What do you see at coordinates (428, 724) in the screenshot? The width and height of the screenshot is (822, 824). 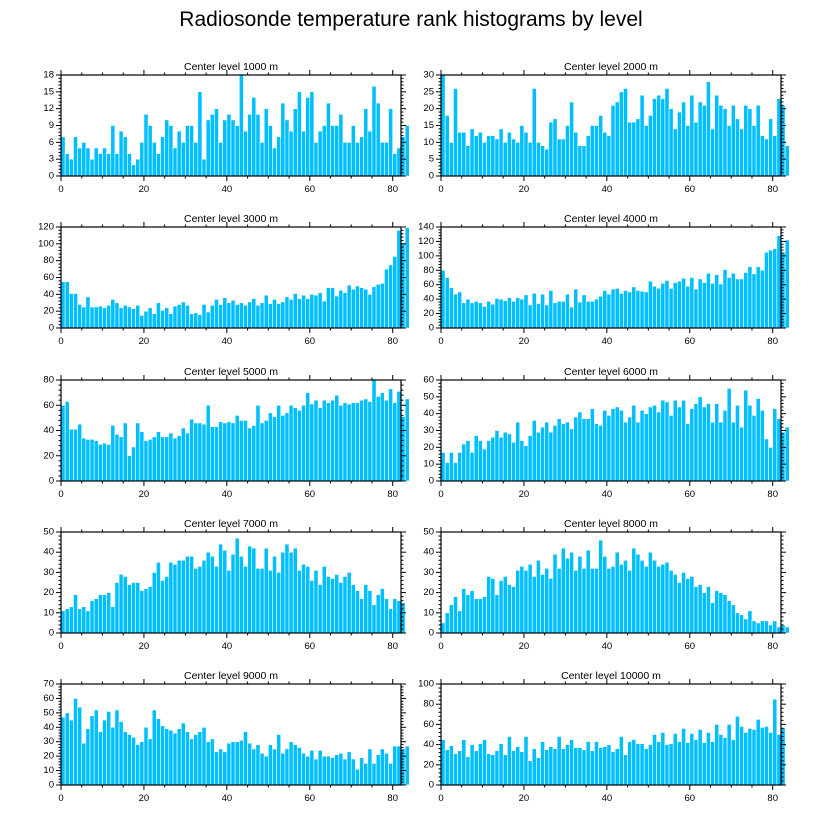 I see `y-tick-label: 60` at bounding box center [428, 724].